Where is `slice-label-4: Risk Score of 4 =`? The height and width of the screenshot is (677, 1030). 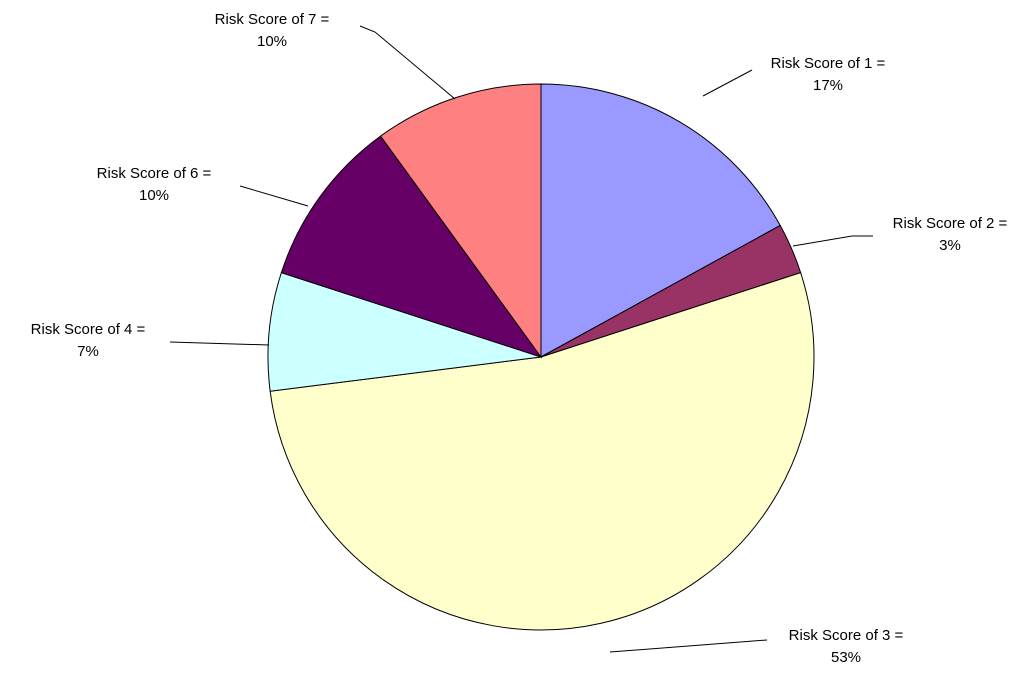
slice-label-4: Risk Score of 4 = is located at coordinates (88, 329).